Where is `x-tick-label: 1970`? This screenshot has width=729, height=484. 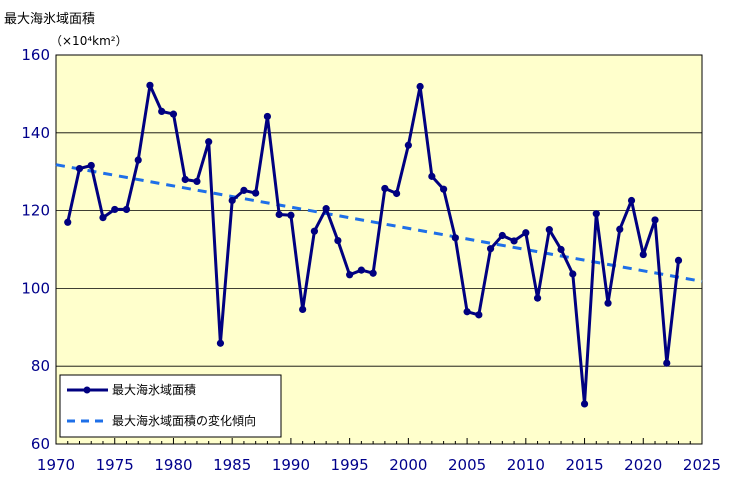
x-tick-label: 1970 is located at coordinates (56, 465).